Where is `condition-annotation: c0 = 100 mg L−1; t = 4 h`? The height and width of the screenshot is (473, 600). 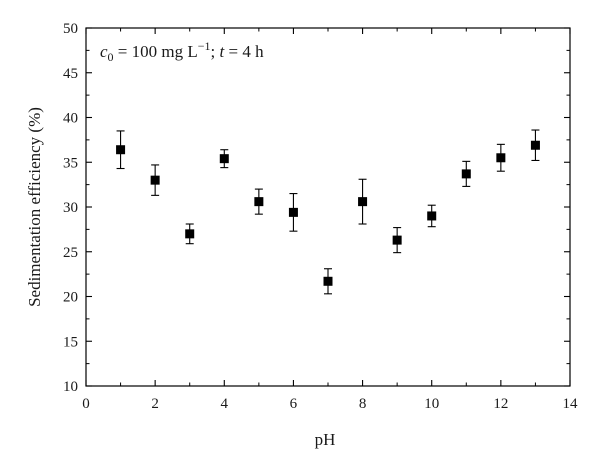 condition-annotation: c0 = 100 mg L−1; t = 4 h is located at coordinates (182, 51).